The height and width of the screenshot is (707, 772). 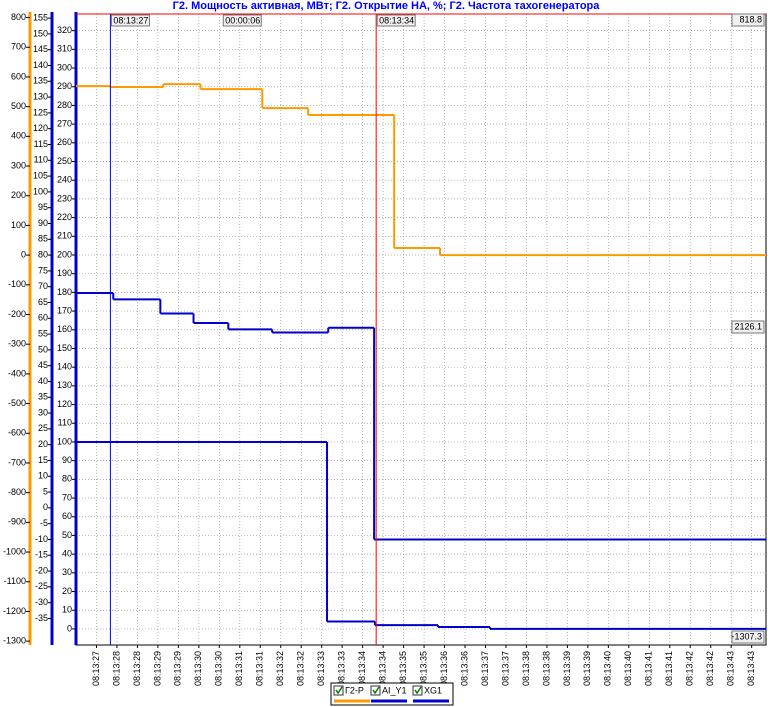 I want to click on y-tick-label: 15, so click(x=43, y=460).